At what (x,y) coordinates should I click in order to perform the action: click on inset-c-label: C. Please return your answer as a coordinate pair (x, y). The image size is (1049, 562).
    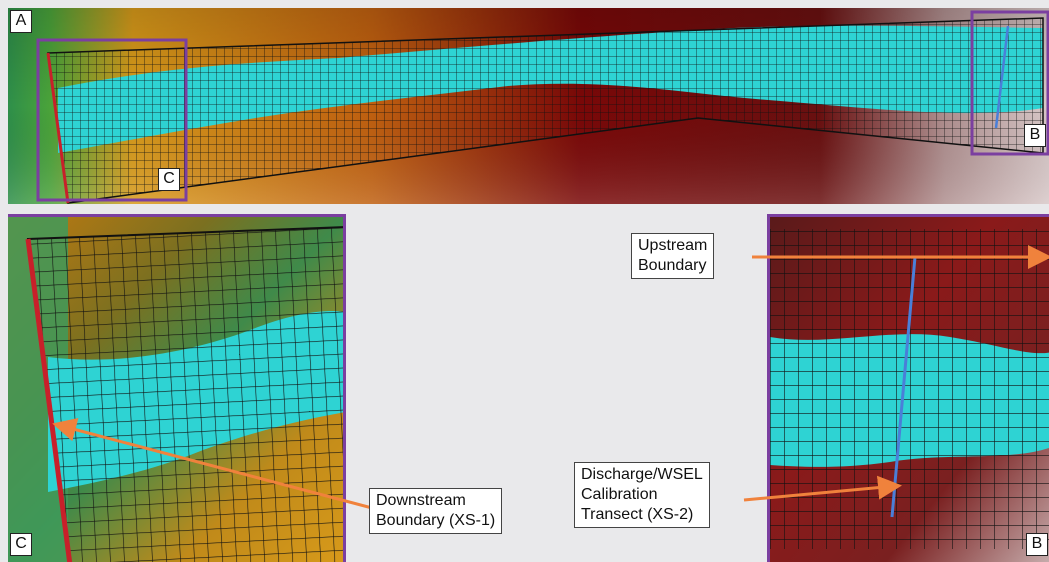
    Looking at the image, I should click on (169, 179).